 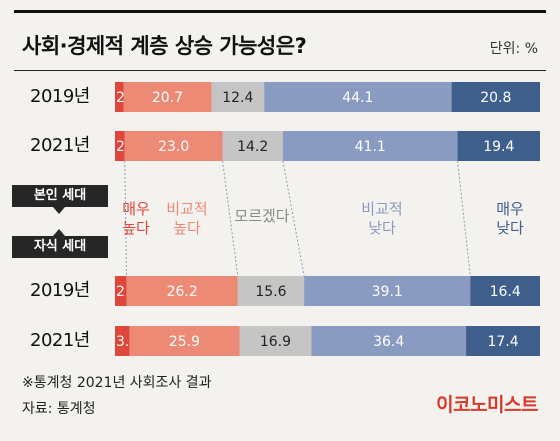 I want to click on bar-self-2021-unknown, so click(x=252, y=146).